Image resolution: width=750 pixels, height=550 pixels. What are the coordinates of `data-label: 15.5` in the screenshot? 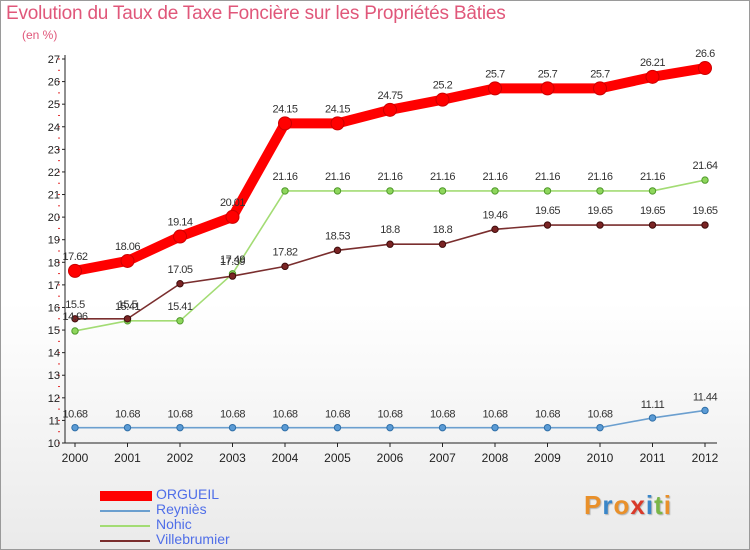 It's located at (128, 305).